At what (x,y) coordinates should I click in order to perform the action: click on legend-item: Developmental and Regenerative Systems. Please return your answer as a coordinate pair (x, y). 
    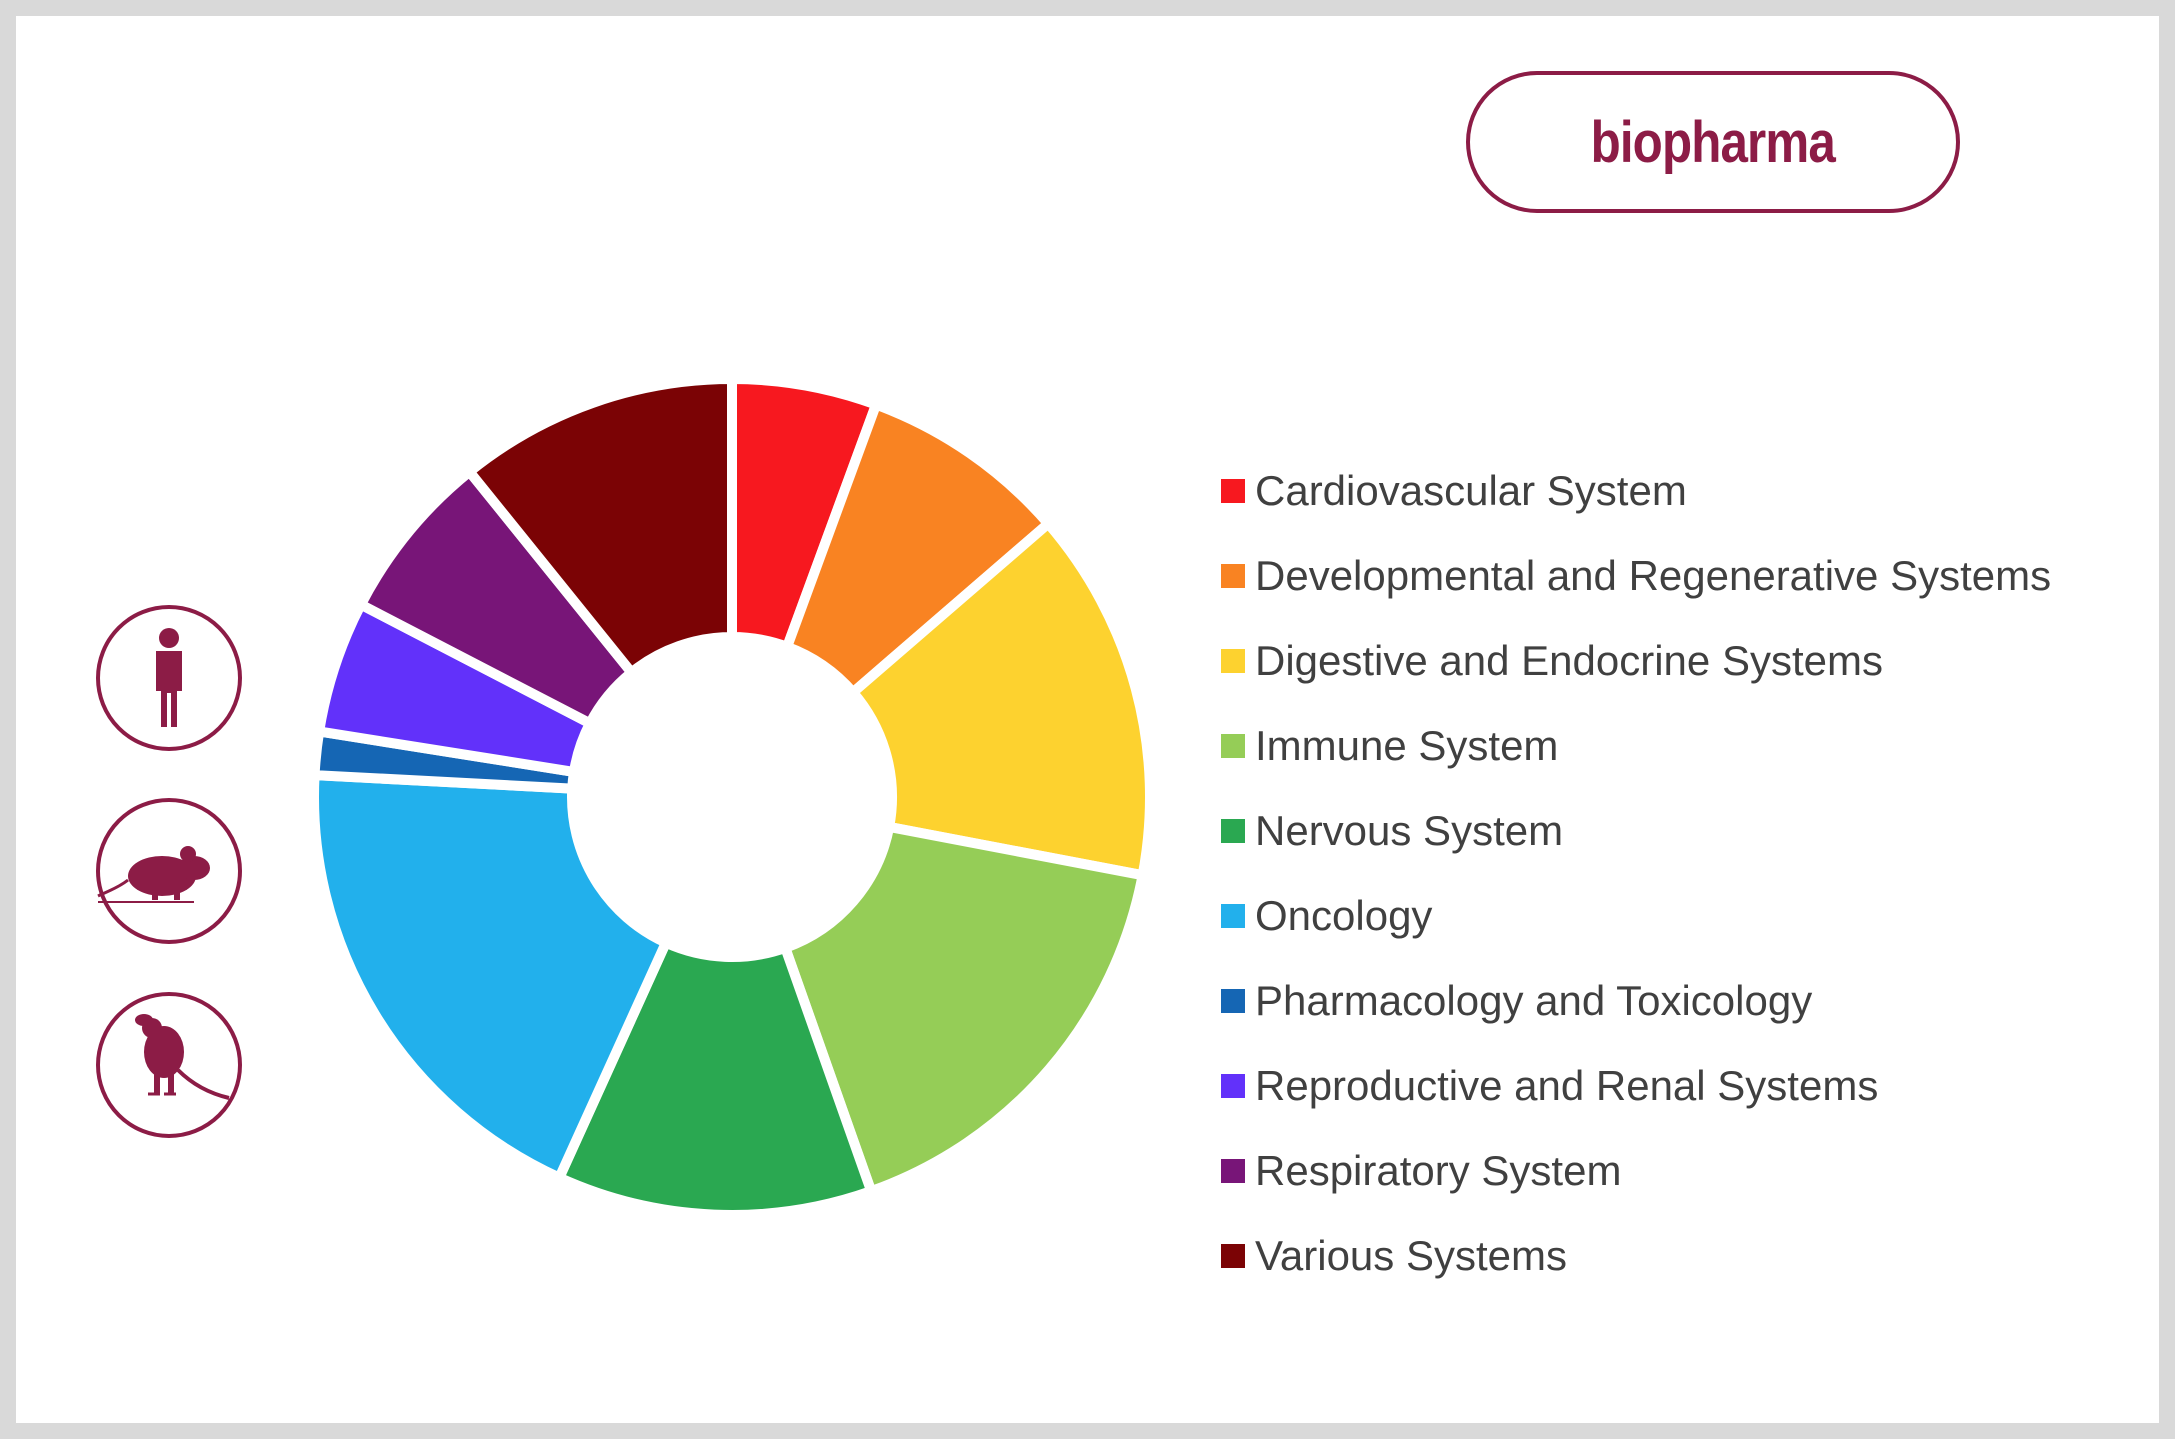
    Looking at the image, I should click on (1636, 576).